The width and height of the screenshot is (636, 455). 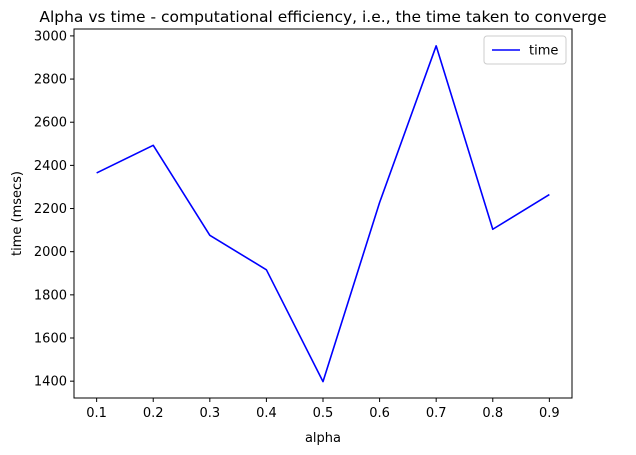 What do you see at coordinates (50, 209) in the screenshot?
I see `y-tick-label: 2200` at bounding box center [50, 209].